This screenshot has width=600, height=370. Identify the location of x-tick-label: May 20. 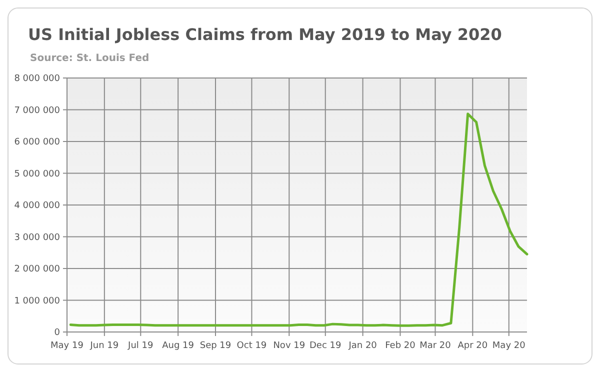
(509, 346).